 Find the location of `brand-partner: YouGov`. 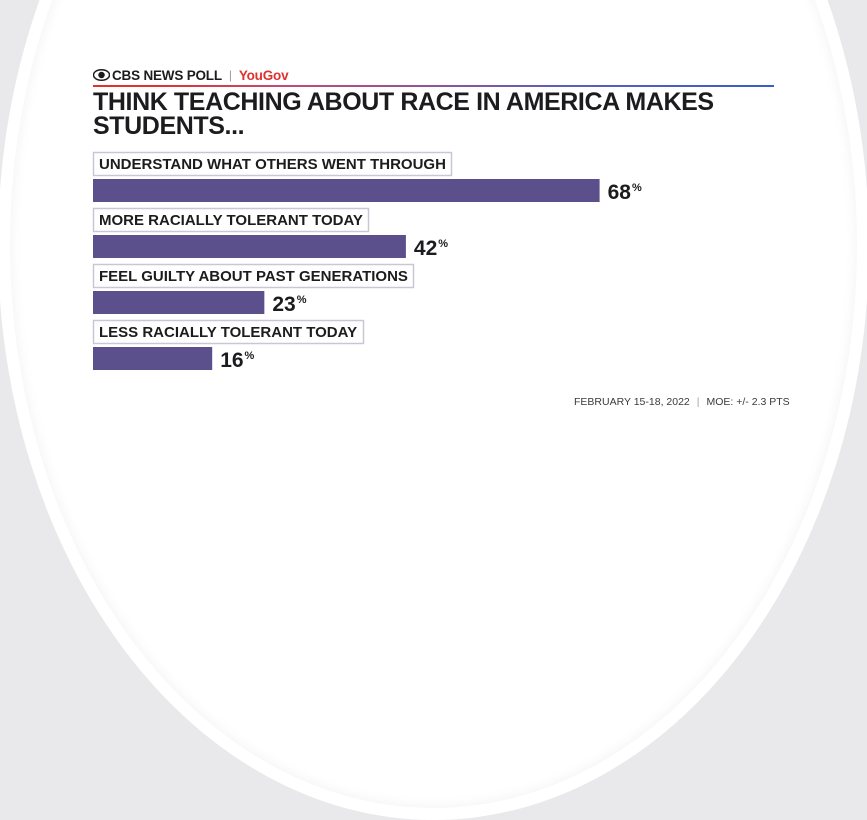

brand-partner: YouGov is located at coordinates (263, 75).